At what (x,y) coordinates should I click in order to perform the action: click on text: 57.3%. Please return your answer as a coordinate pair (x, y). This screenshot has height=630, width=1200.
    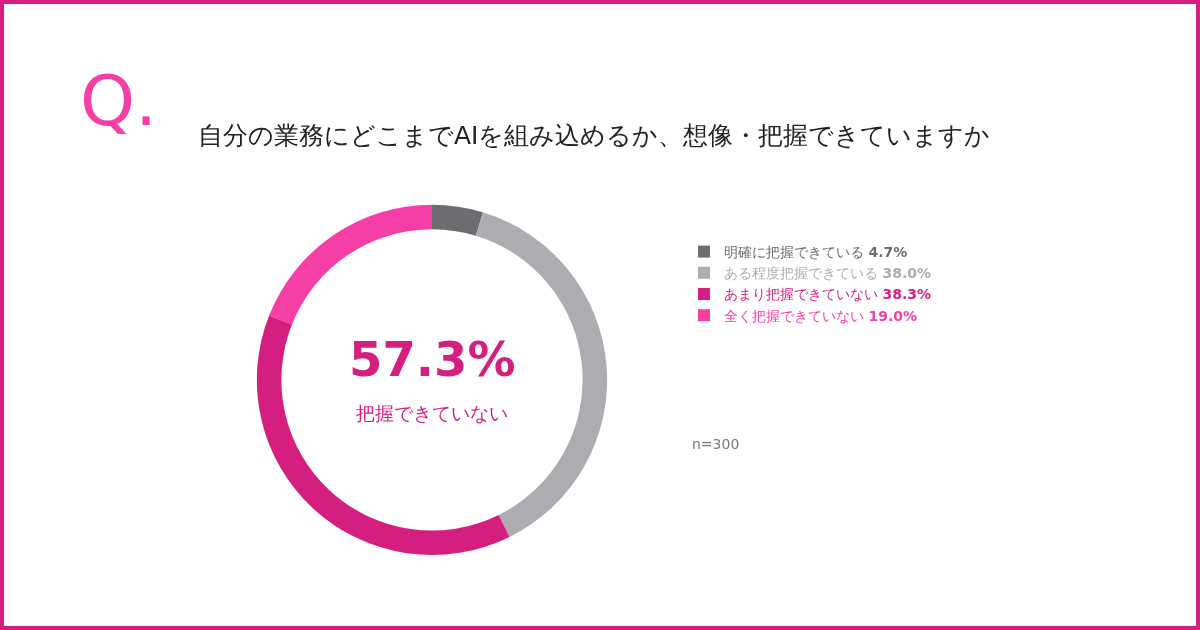
    Looking at the image, I should click on (432, 359).